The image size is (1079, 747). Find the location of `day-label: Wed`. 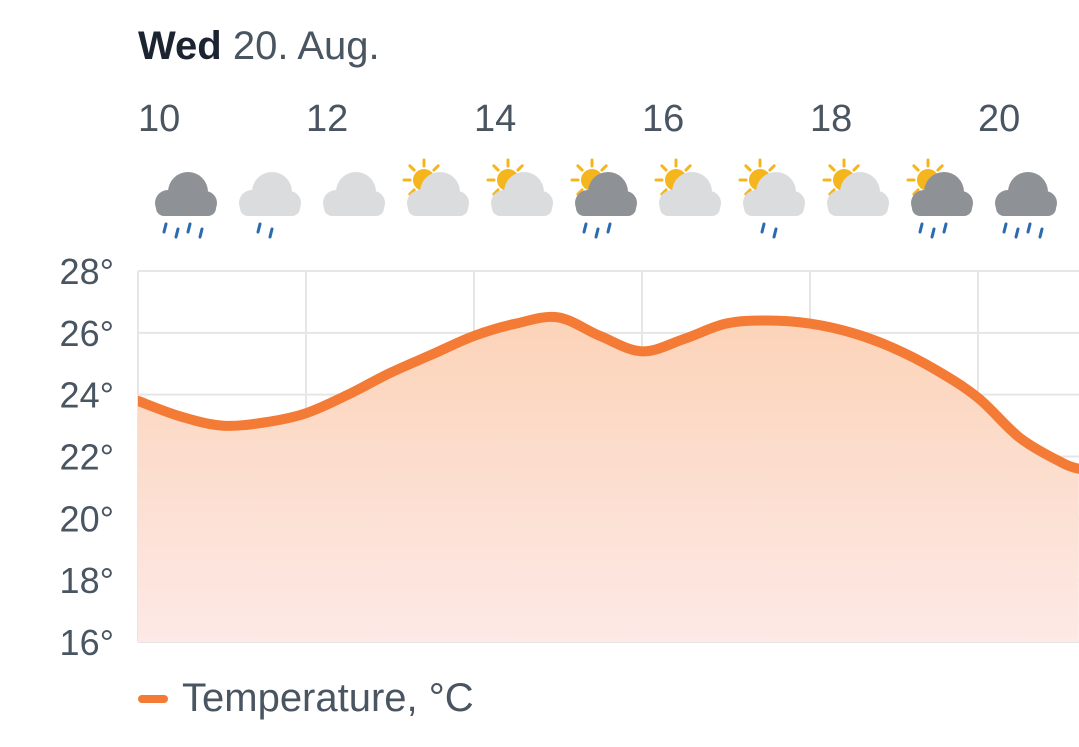

day-label: Wed is located at coordinates (180, 46).